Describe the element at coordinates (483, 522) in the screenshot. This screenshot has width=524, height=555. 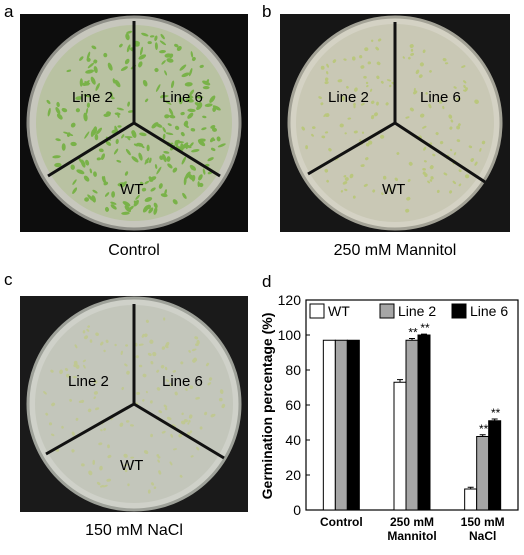
I see `x-category-label: 150 mM` at that location.